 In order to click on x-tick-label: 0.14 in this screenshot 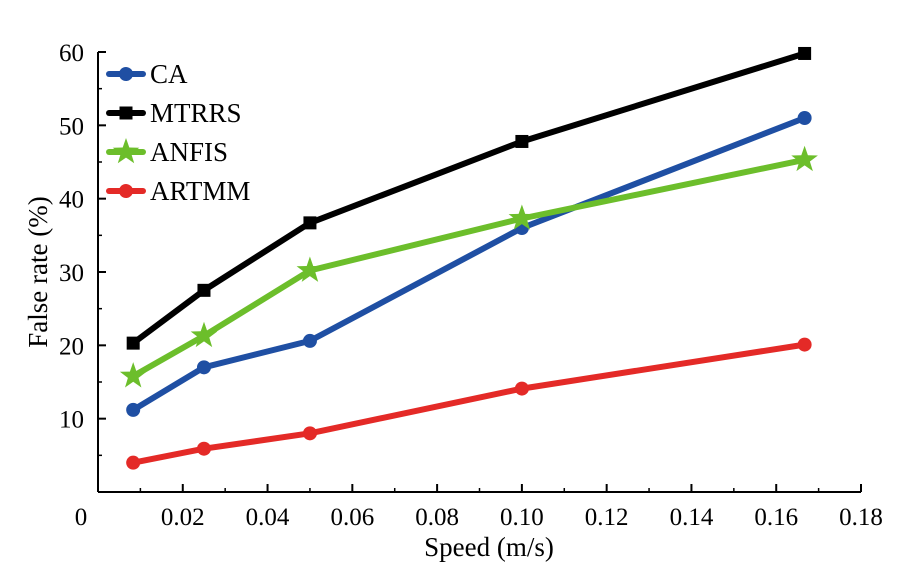, I will do `click(692, 517)`.